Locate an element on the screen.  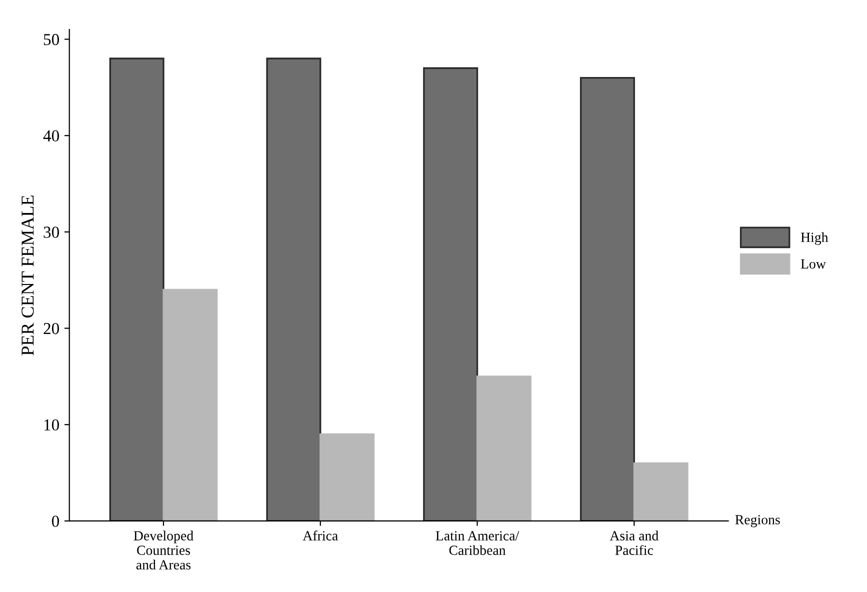
y-tick-label: 20 is located at coordinates (51, 328).